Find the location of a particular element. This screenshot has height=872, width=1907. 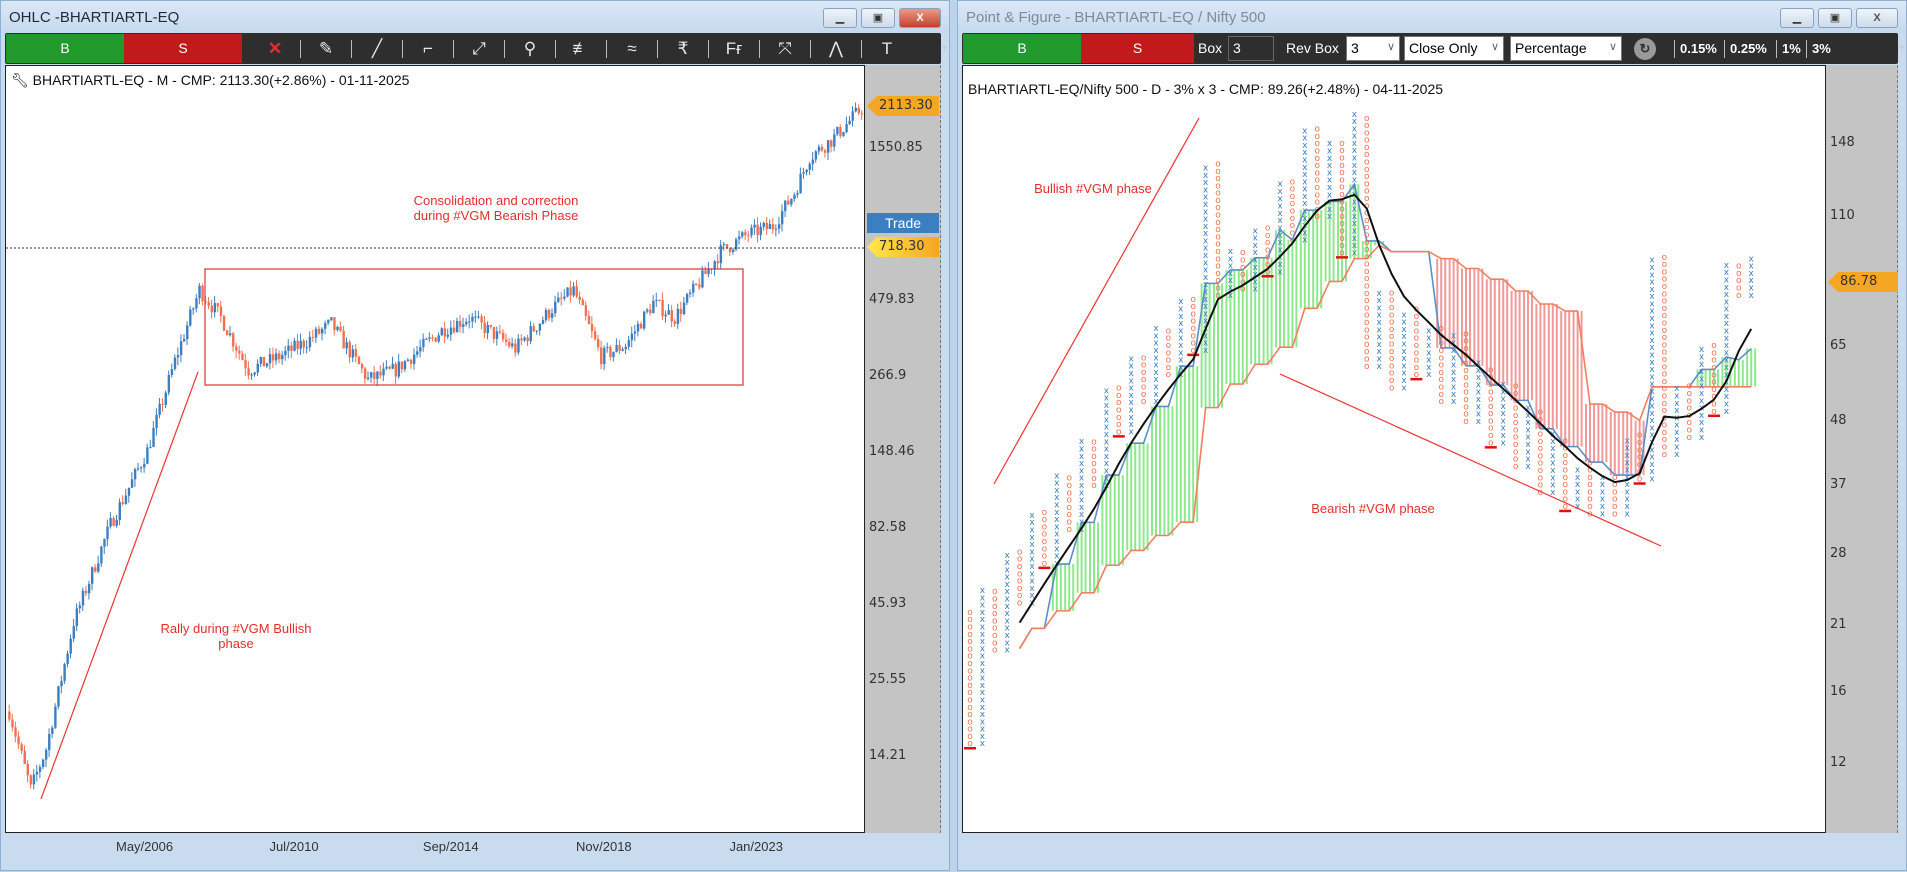

trade-button: Trade is located at coordinates (903, 223).